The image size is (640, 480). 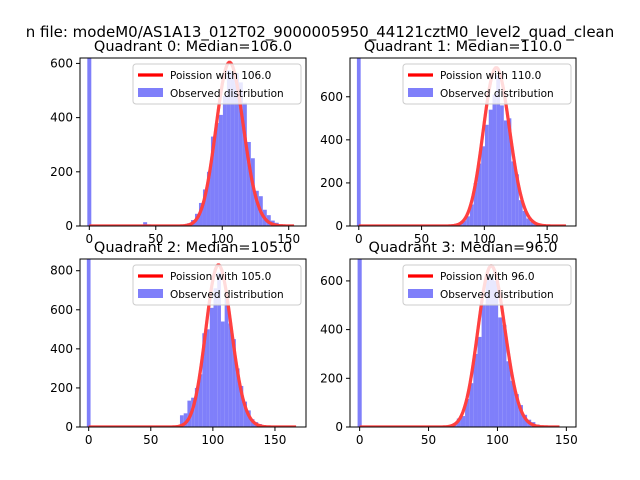 I want to click on legend: Poission with 106.0 Observed distribution, so click(x=217, y=84).